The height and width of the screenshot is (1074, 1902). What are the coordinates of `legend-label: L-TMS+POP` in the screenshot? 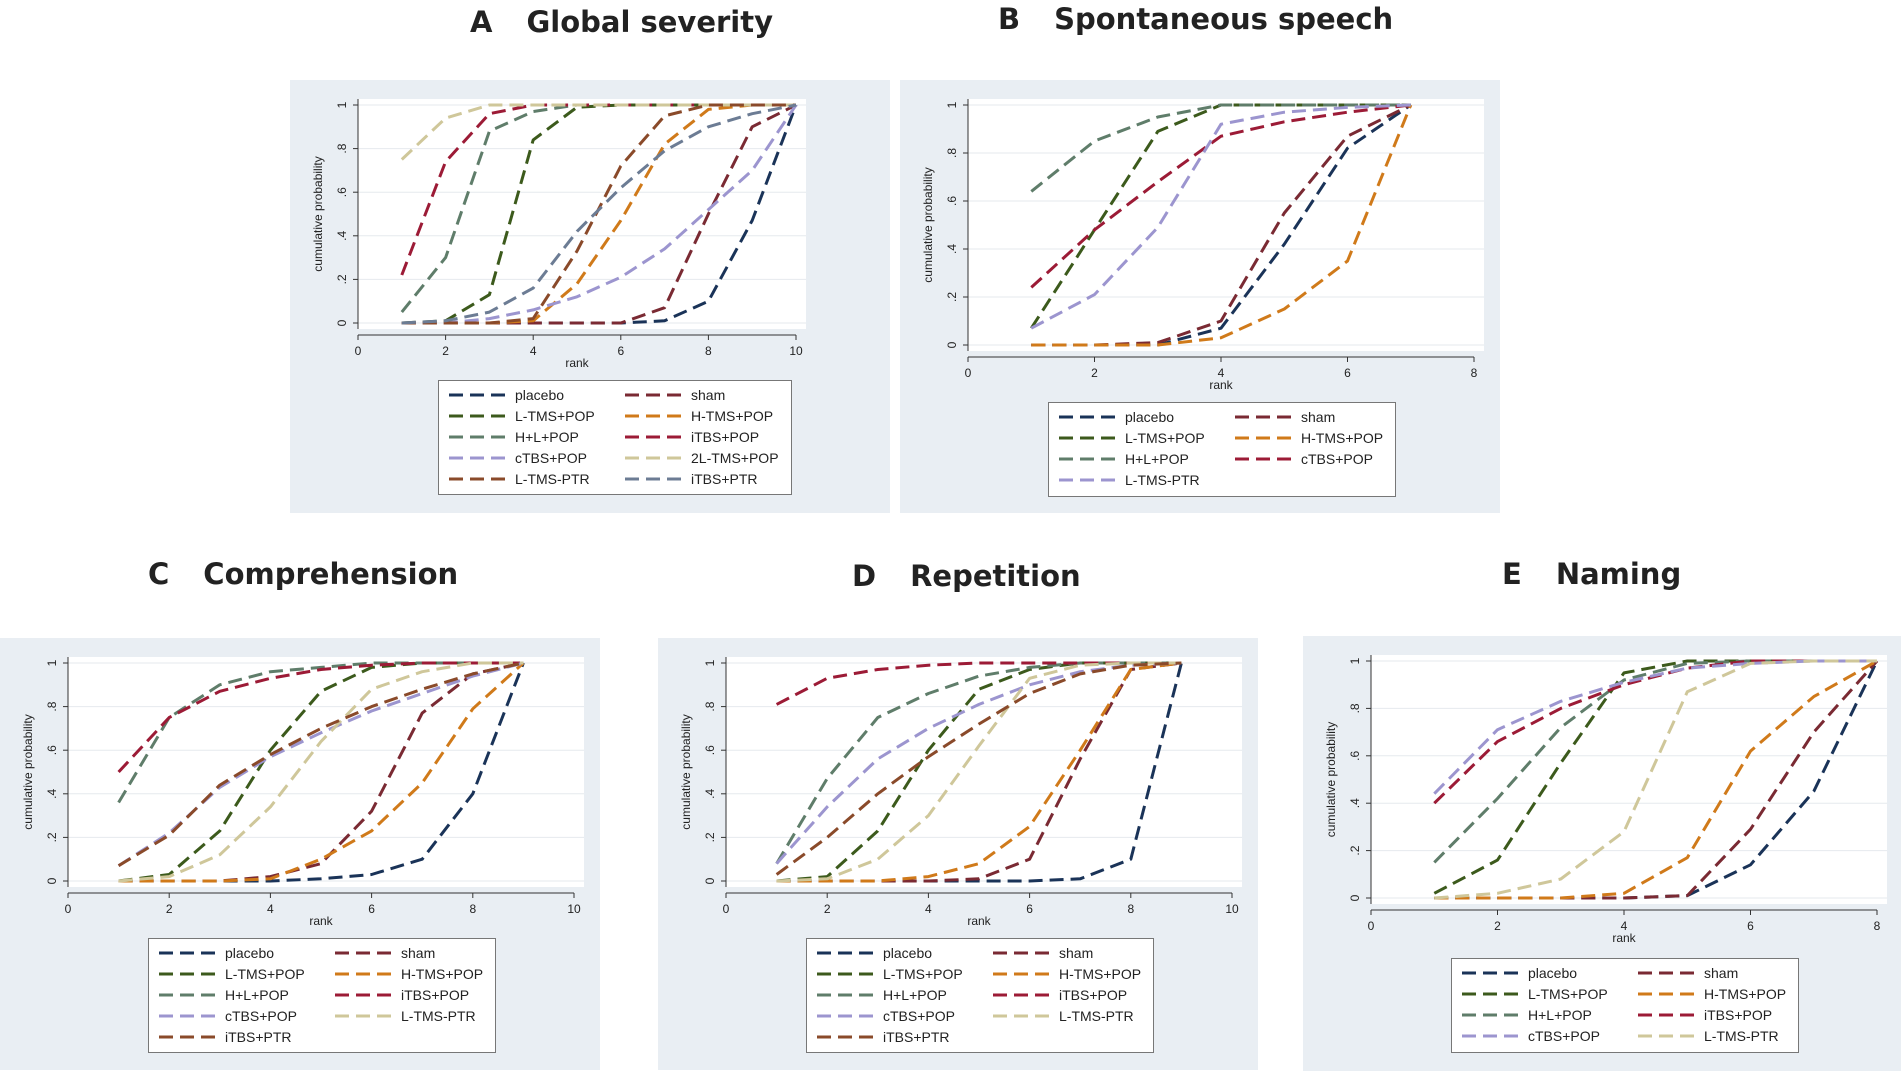 It's located at (265, 974).